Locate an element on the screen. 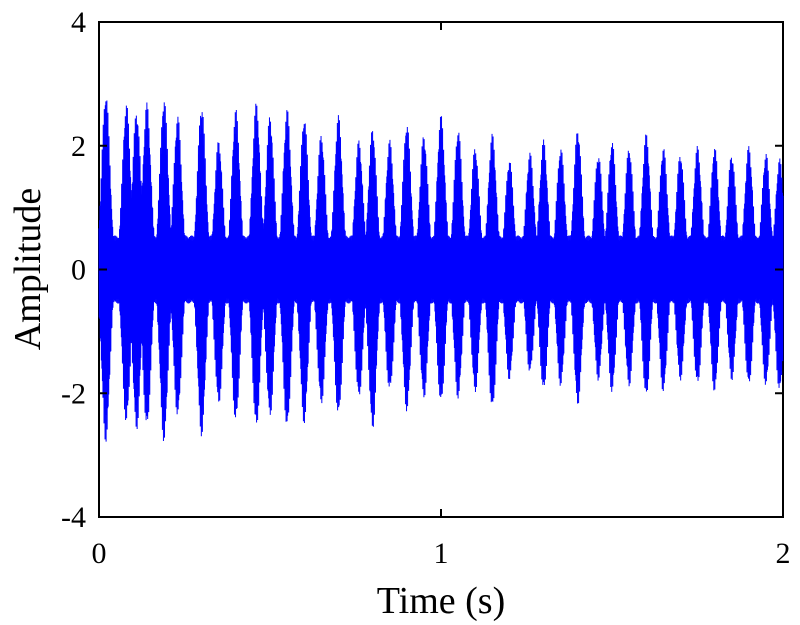 The height and width of the screenshot is (625, 800). x-tick-label: 0 is located at coordinates (99, 553).